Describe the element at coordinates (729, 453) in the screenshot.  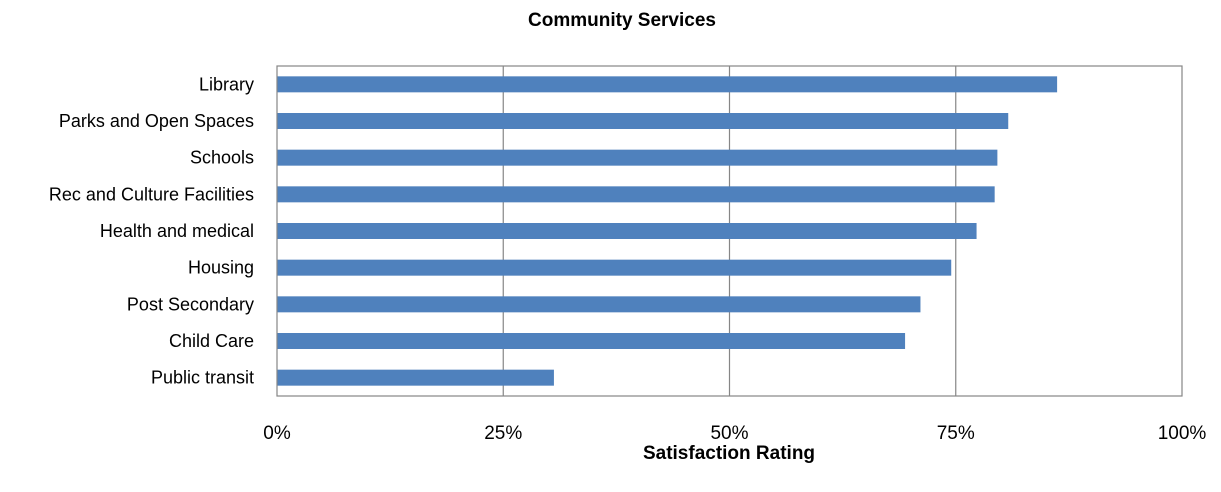
I see `x-axis-title: Satisfaction Rating` at that location.